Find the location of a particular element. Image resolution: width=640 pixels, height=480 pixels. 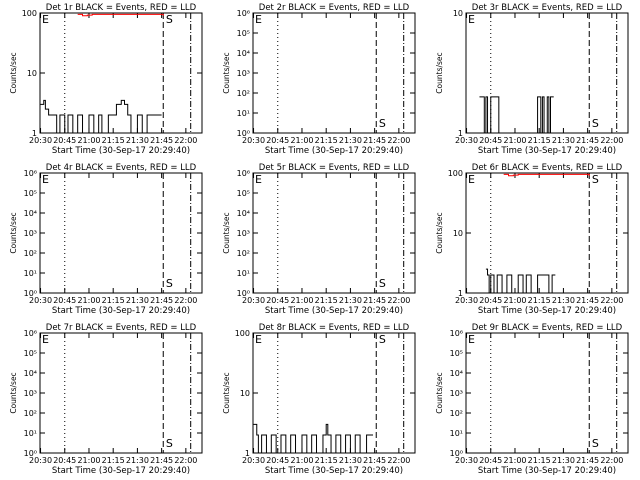

panel-title: Det 1r BLACK = Events, RED = LLD is located at coordinates (121, 8).